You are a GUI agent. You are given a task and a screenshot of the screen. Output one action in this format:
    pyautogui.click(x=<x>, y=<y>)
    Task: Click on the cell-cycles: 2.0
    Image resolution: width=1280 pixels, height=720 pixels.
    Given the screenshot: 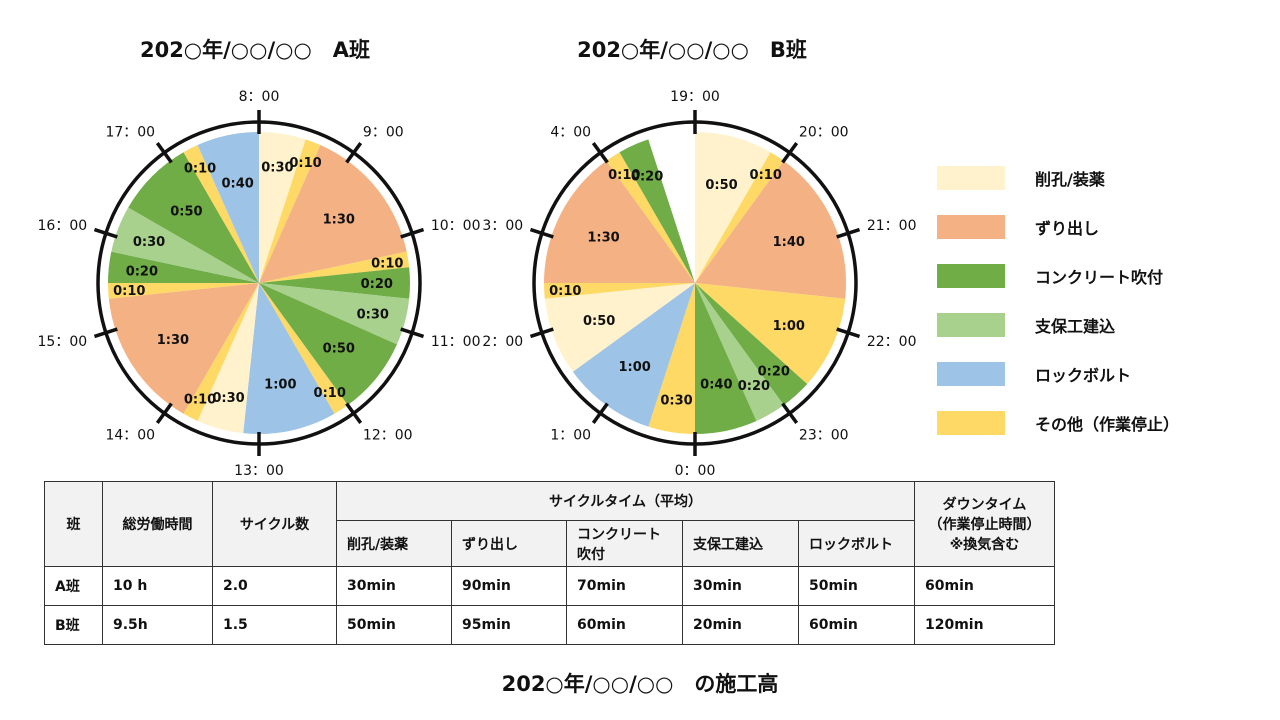 What is the action you would take?
    pyautogui.click(x=274, y=586)
    